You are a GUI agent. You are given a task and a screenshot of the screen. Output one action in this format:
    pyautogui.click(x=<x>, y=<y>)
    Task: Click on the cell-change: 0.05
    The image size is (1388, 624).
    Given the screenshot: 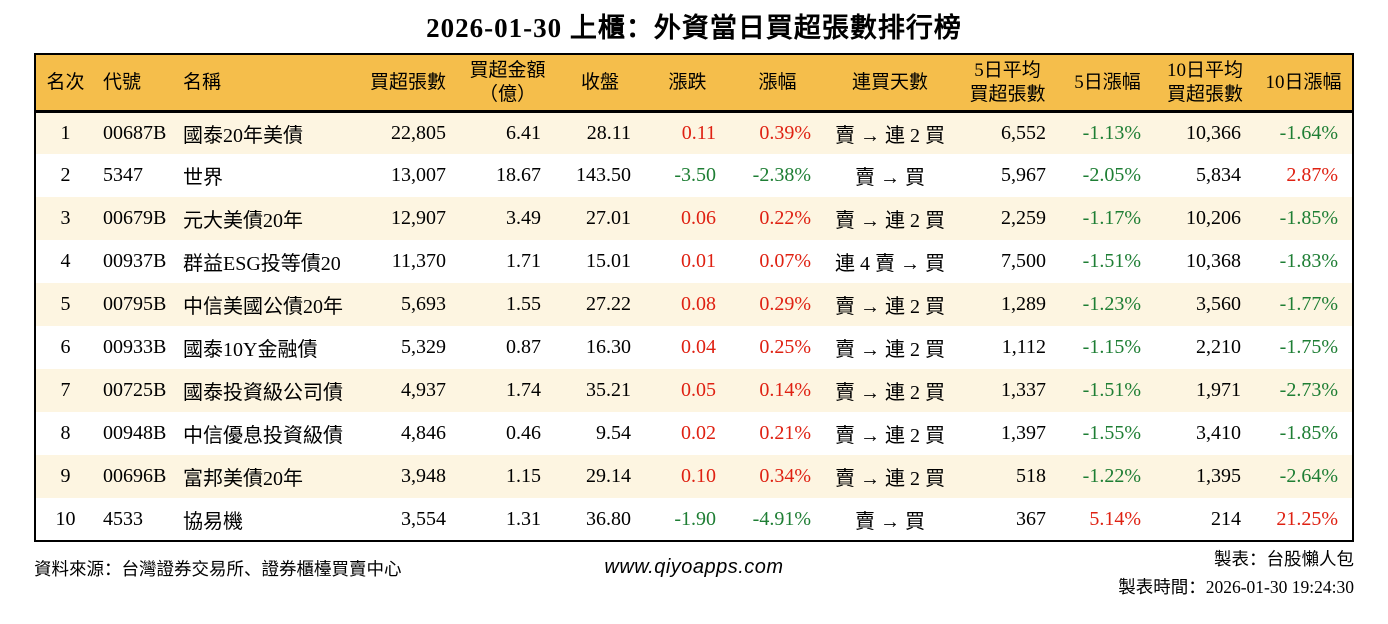 What is the action you would take?
    pyautogui.click(x=698, y=390)
    